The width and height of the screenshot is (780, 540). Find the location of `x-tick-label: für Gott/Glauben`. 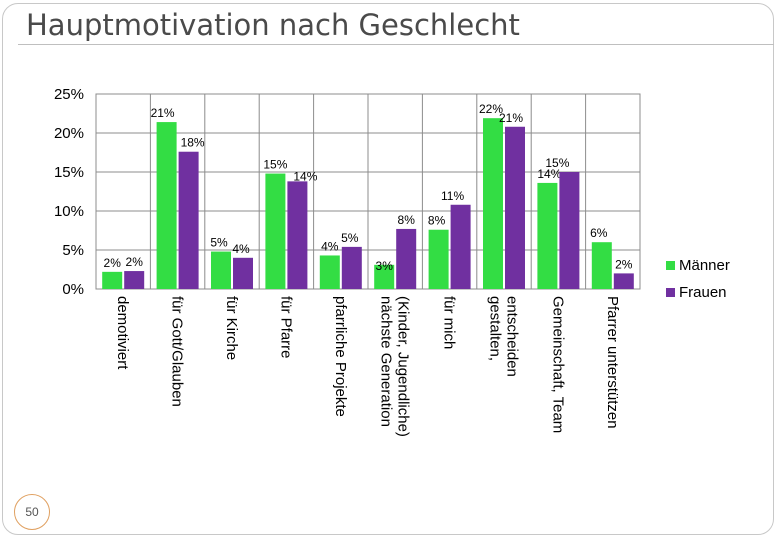

x-tick-label: für Gott/Glauben is located at coordinates (177, 351).